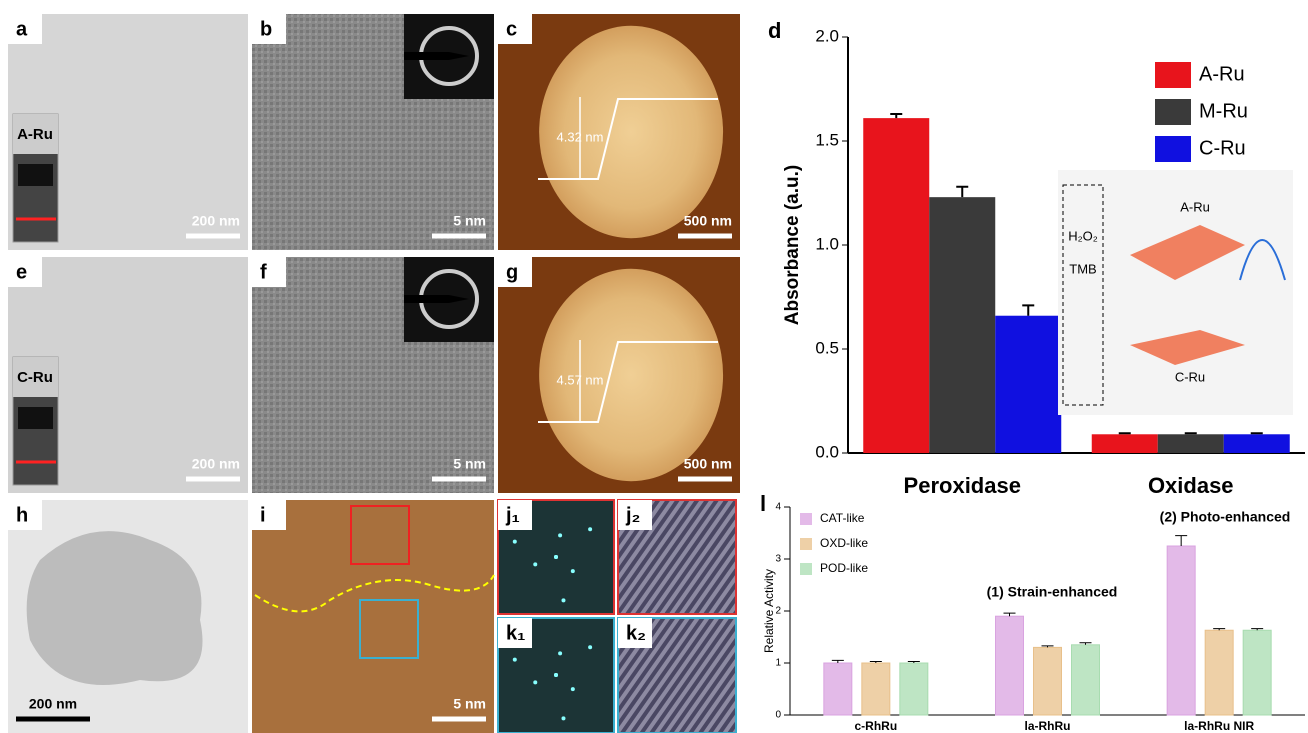 The image size is (1308, 733). Describe the element at coordinates (266, 29) in the screenshot. I see `panel-label: b` at that location.